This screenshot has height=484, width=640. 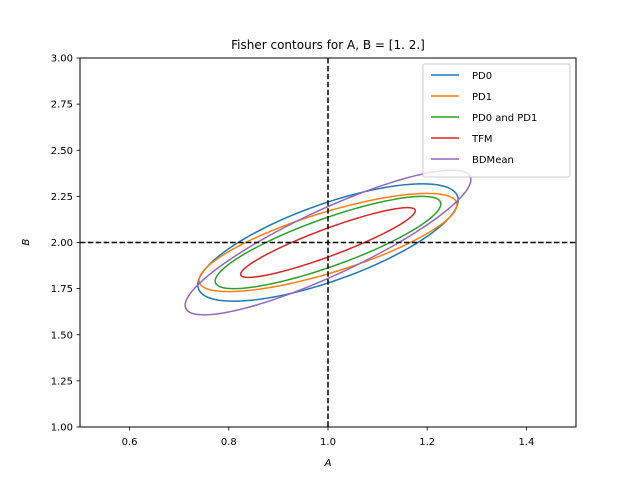 I want to click on y-axis-title: B, so click(x=26, y=241).